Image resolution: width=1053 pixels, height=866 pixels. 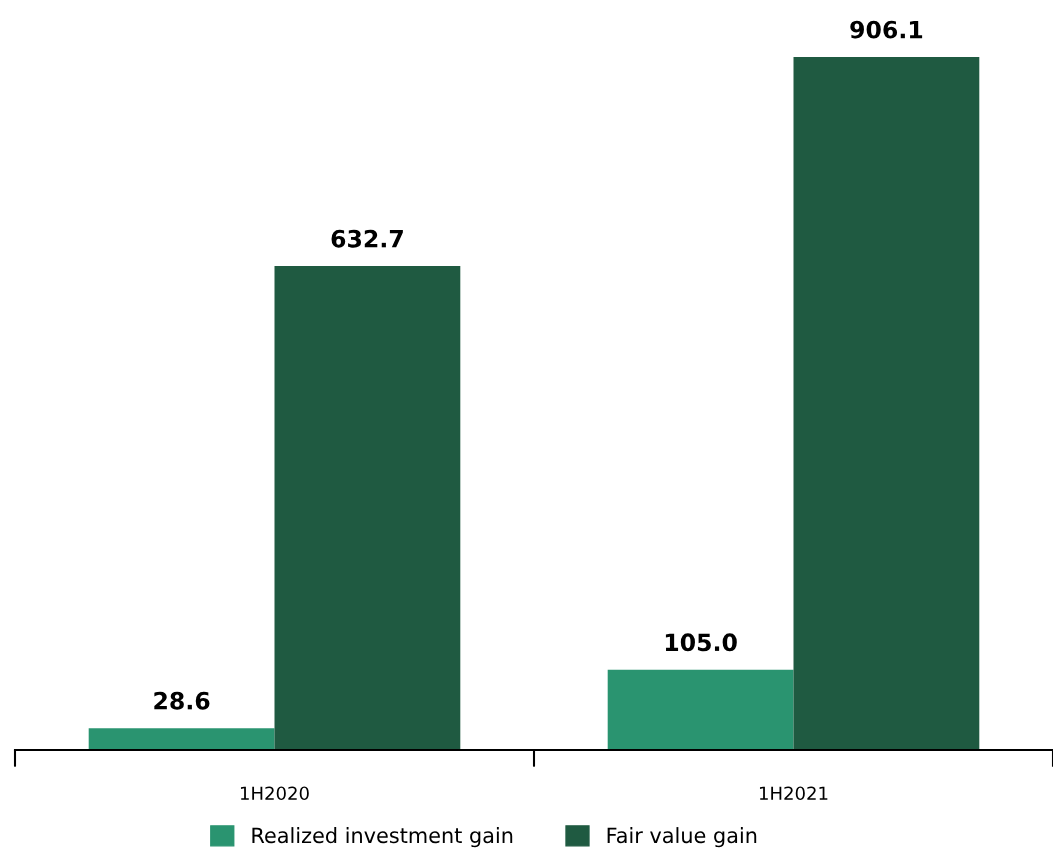 What do you see at coordinates (274, 793) in the screenshot?
I see `x-tick-label: 1H2020` at bounding box center [274, 793].